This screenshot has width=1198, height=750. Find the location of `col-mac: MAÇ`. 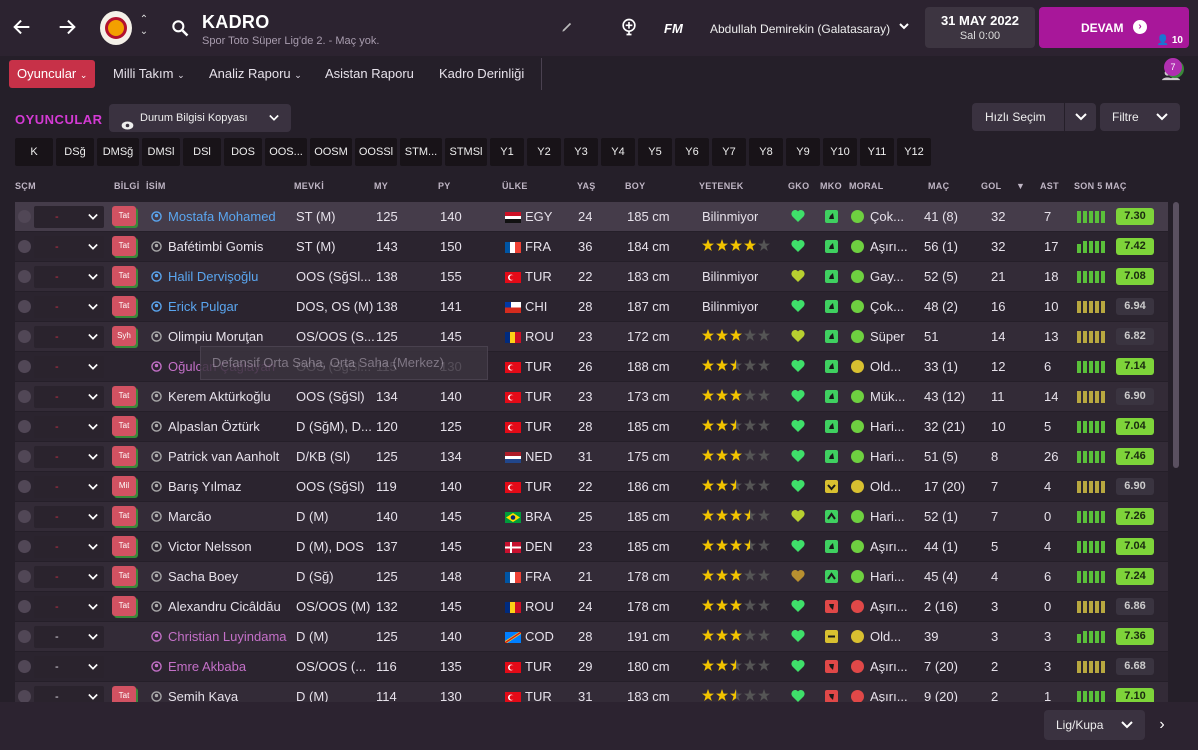

col-mac: MAÇ is located at coordinates (939, 186).